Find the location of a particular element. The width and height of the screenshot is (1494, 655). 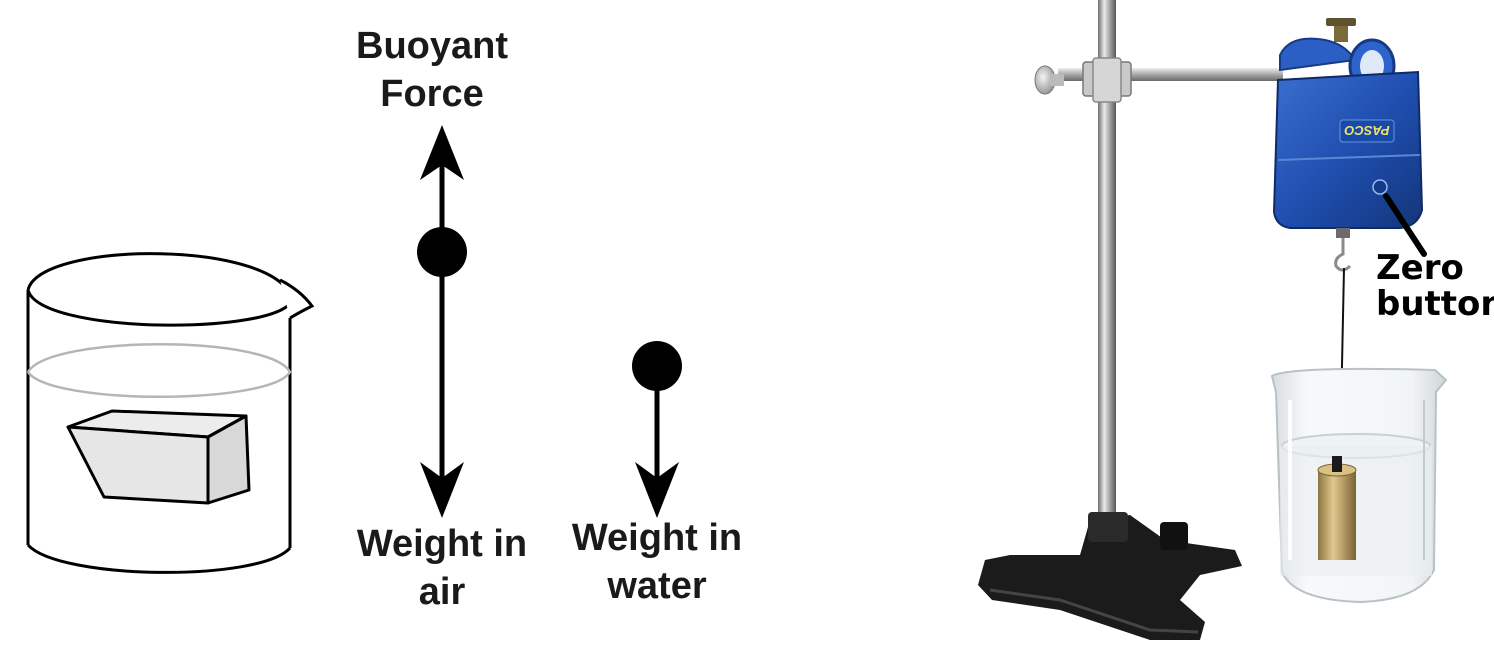

zero-button-label-line1: Zero is located at coordinates (1420, 268).